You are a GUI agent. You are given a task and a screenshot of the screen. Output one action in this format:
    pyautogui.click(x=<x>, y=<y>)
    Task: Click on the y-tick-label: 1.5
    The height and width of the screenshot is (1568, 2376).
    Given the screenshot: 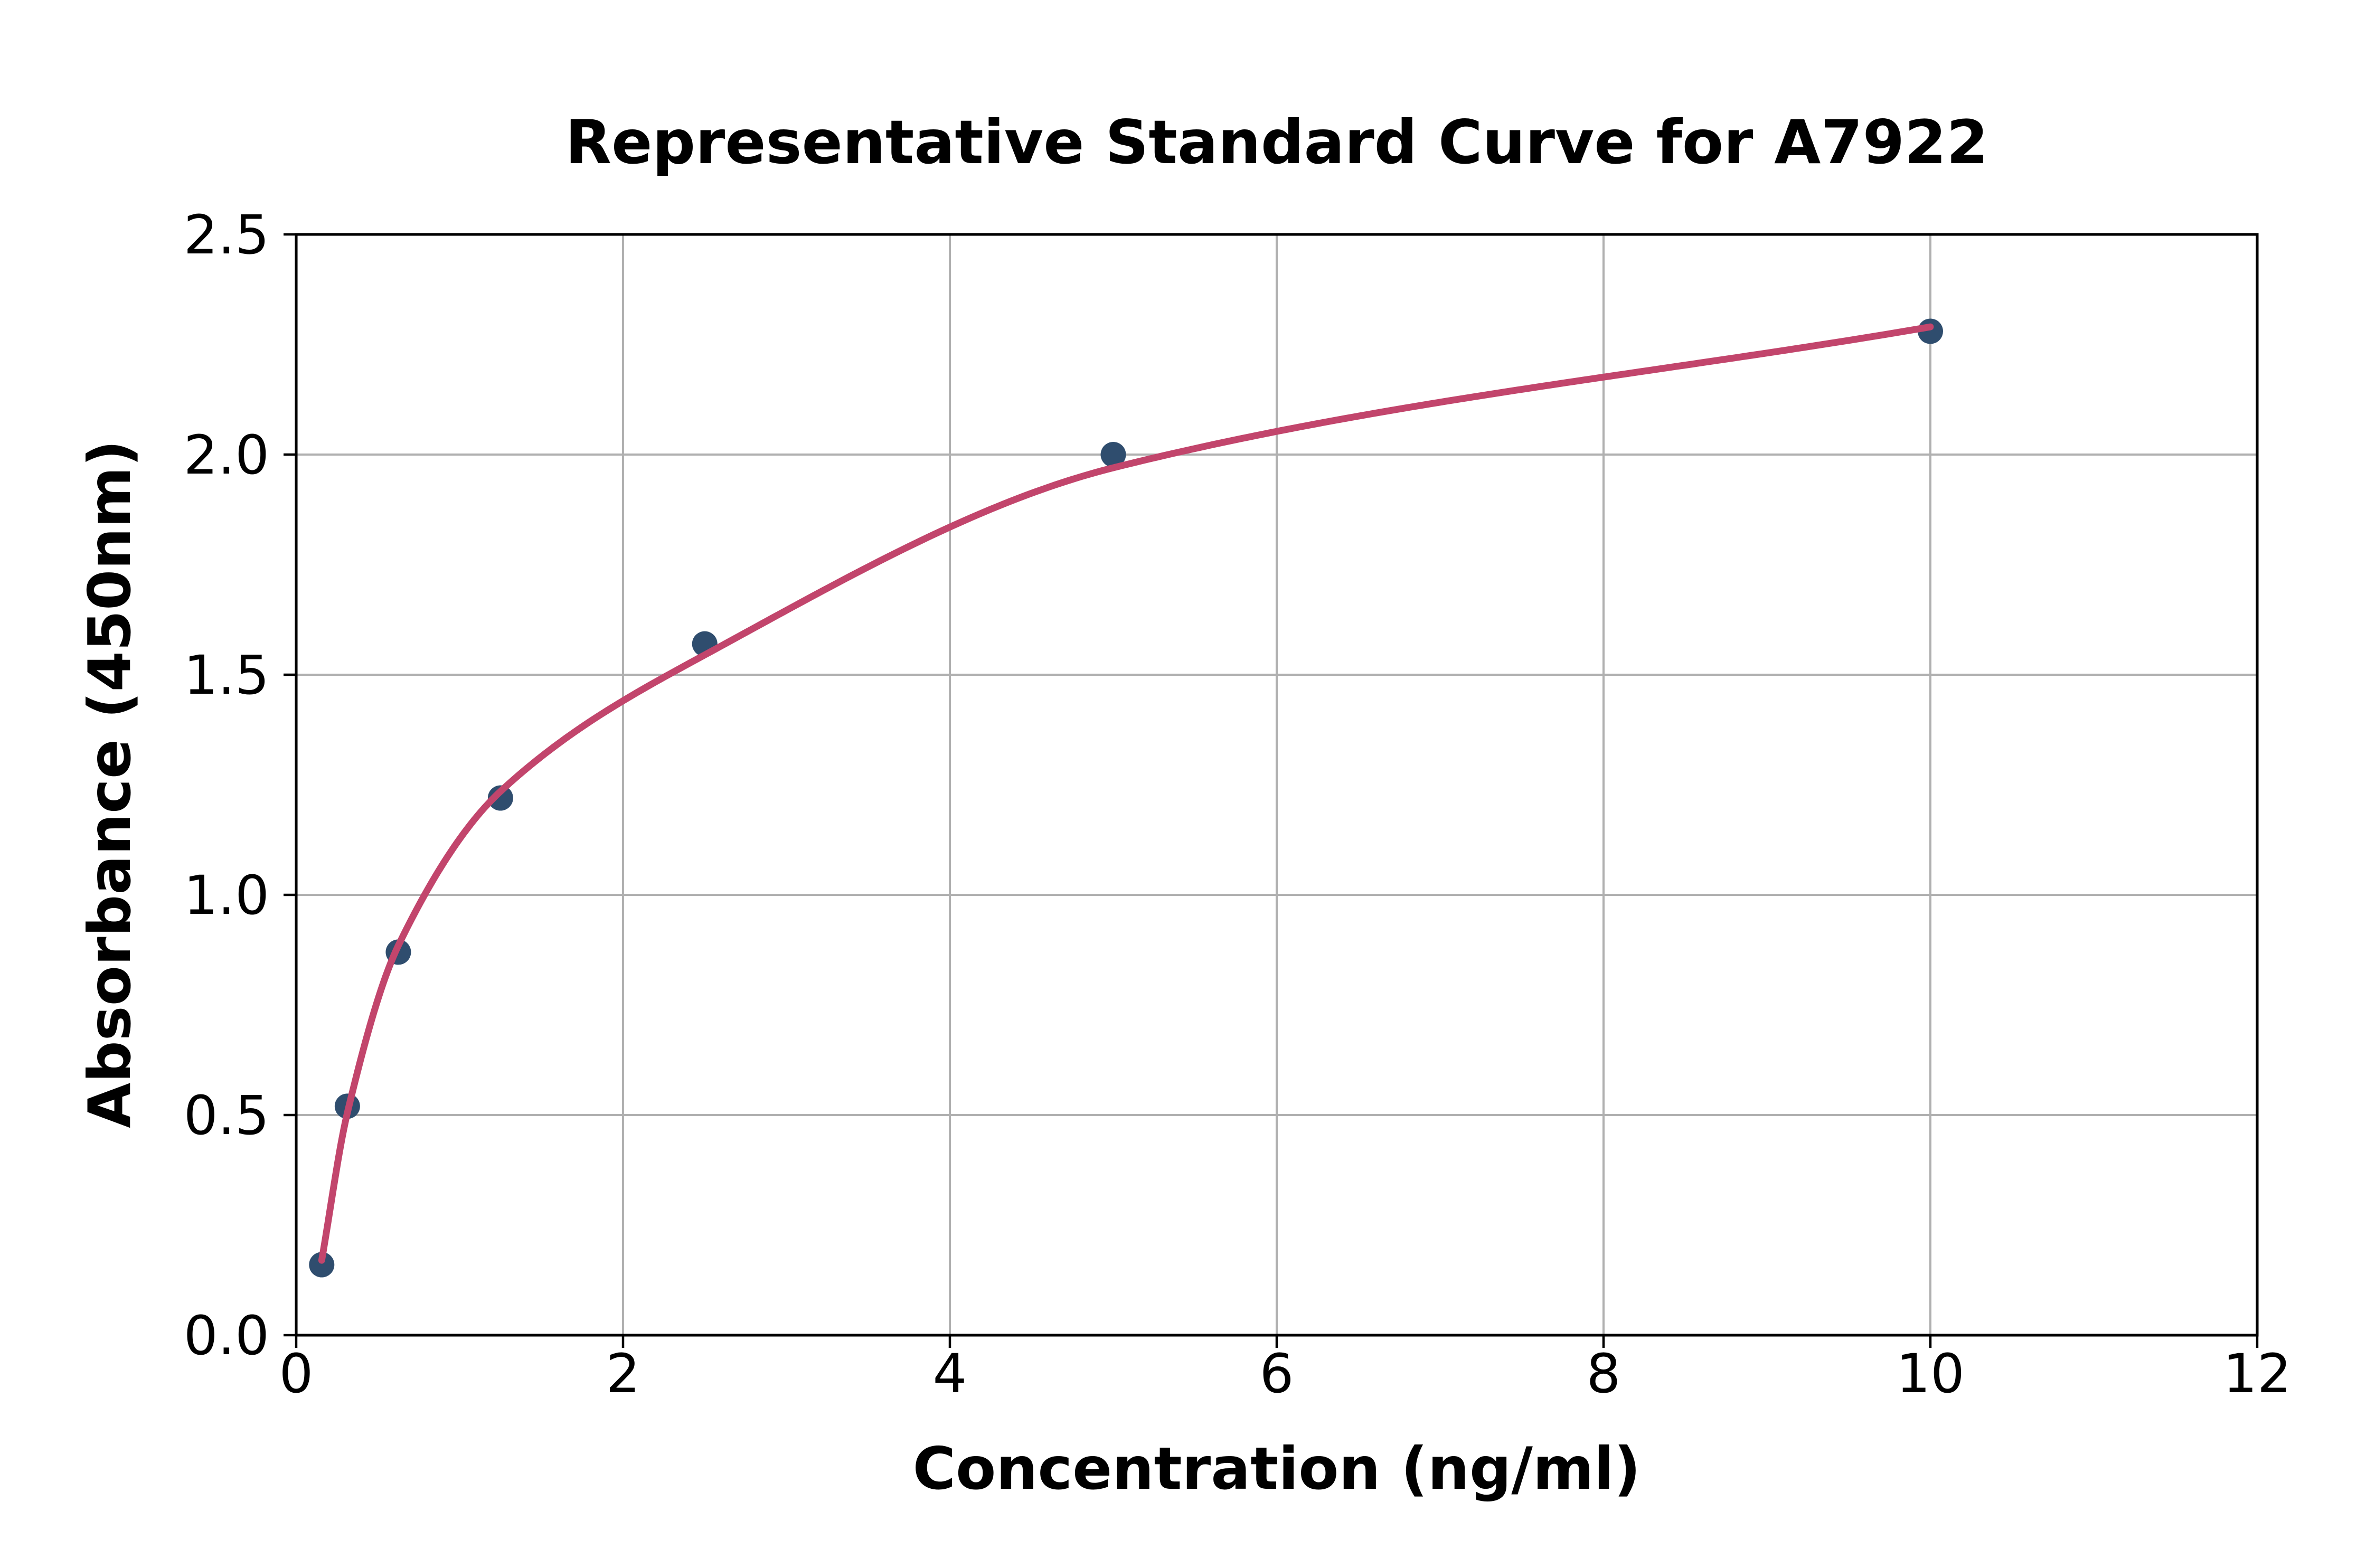 What is the action you would take?
    pyautogui.click(x=227, y=675)
    